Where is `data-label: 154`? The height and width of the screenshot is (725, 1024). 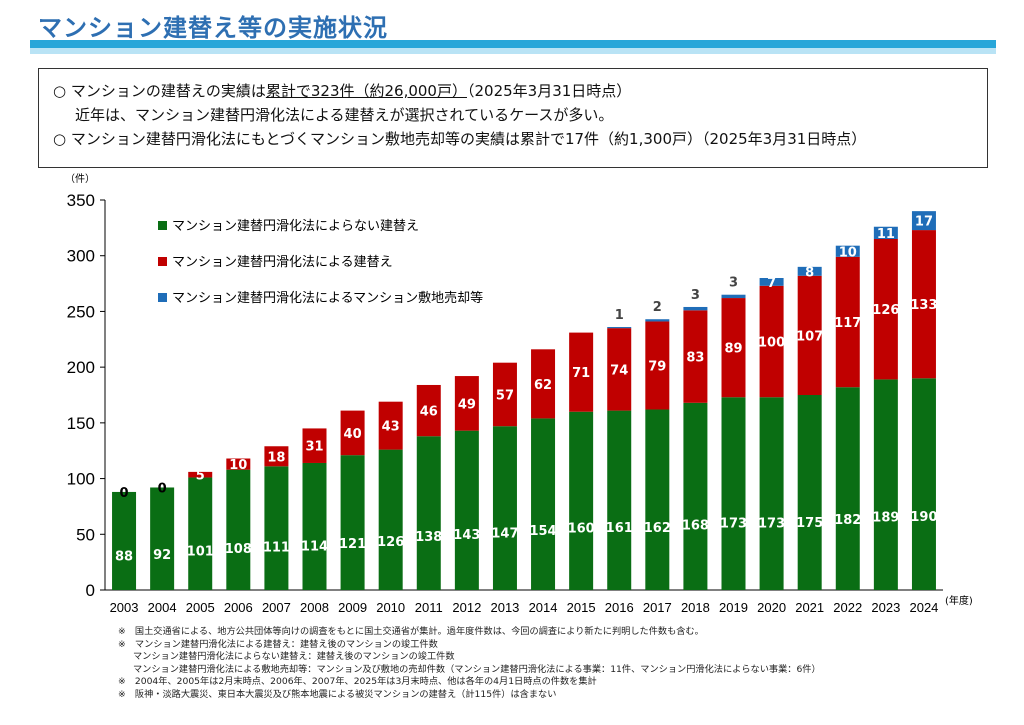
data-label: 154 is located at coordinates (542, 531).